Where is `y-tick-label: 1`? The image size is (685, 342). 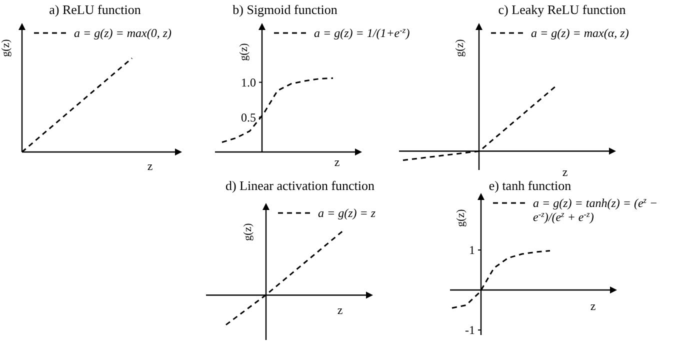
y-tick-label: 1 is located at coordinates (472, 250).